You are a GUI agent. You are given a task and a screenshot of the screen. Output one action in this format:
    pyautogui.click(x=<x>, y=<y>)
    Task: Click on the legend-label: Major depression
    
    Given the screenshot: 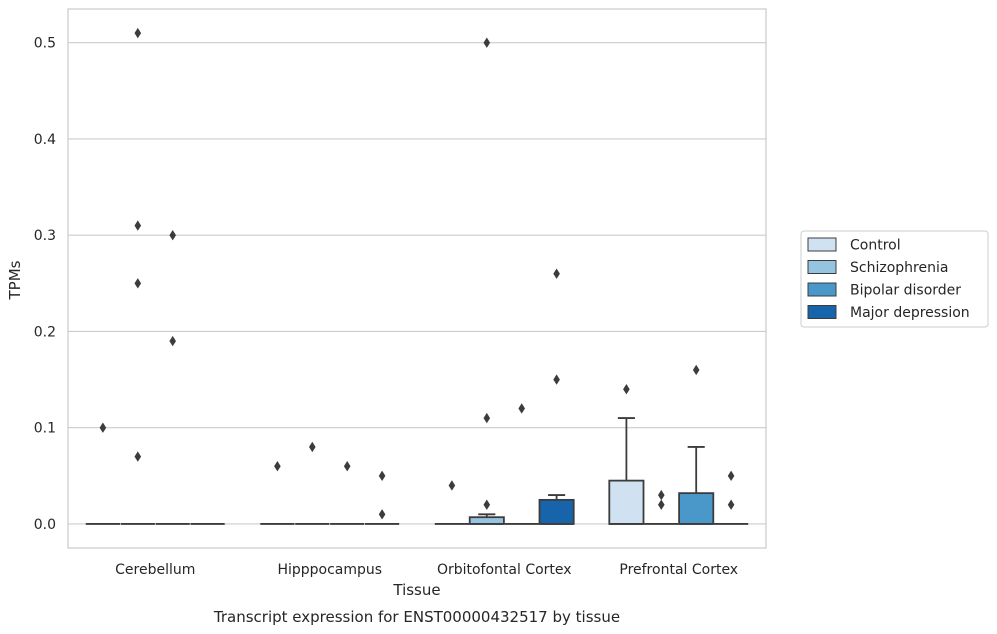 What is the action you would take?
    pyautogui.click(x=910, y=313)
    